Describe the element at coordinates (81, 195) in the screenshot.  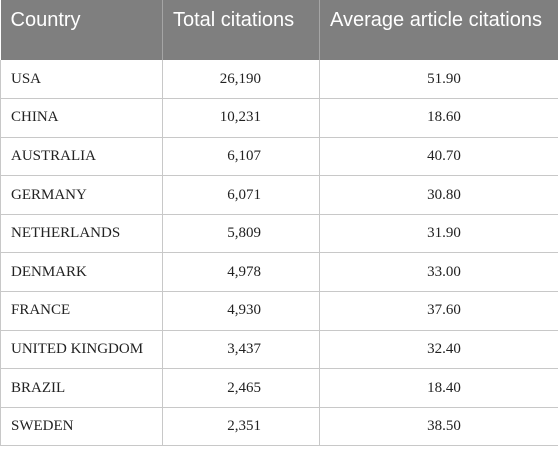
I see `cell-country: GERMANY` at that location.